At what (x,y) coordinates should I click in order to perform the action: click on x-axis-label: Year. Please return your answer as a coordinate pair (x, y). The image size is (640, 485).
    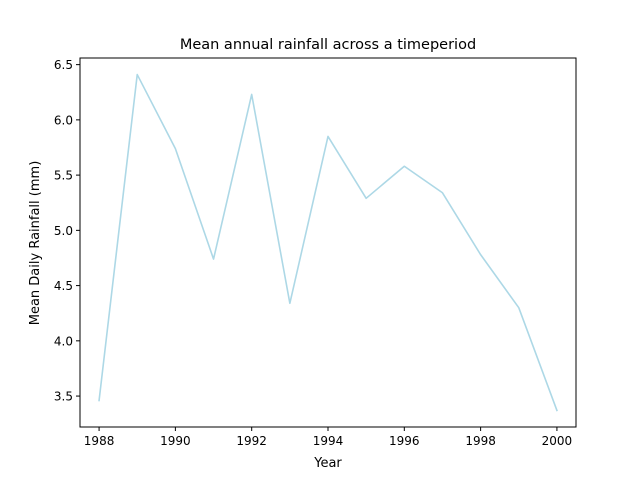
    Looking at the image, I should click on (327, 463).